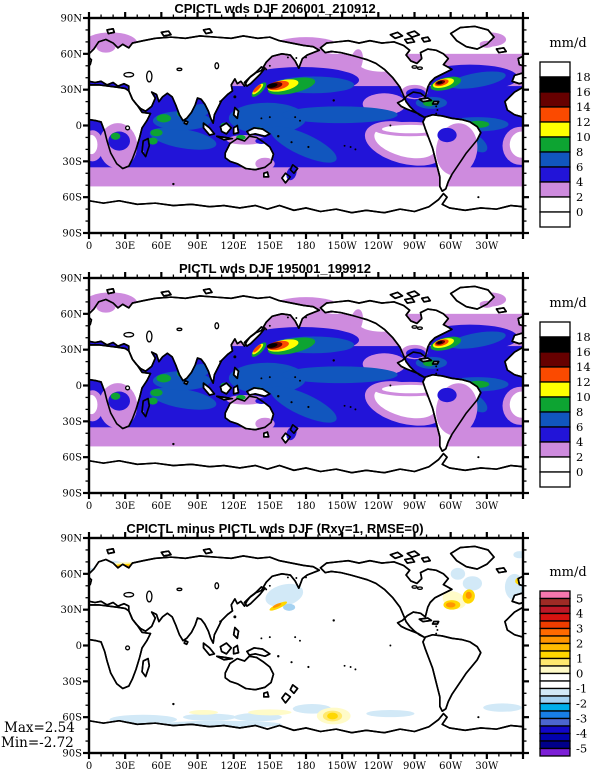  What do you see at coordinates (581, 734) in the screenshot?
I see `colorbar-tick-label: -4` at bounding box center [581, 734].